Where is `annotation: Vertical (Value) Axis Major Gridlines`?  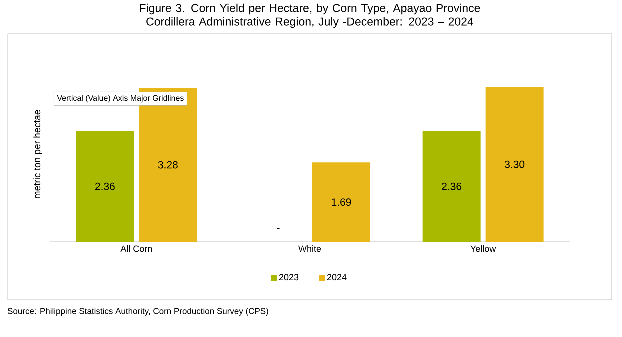
annotation: Vertical (Value) Axis Major Gridlines is located at coordinates (120, 99).